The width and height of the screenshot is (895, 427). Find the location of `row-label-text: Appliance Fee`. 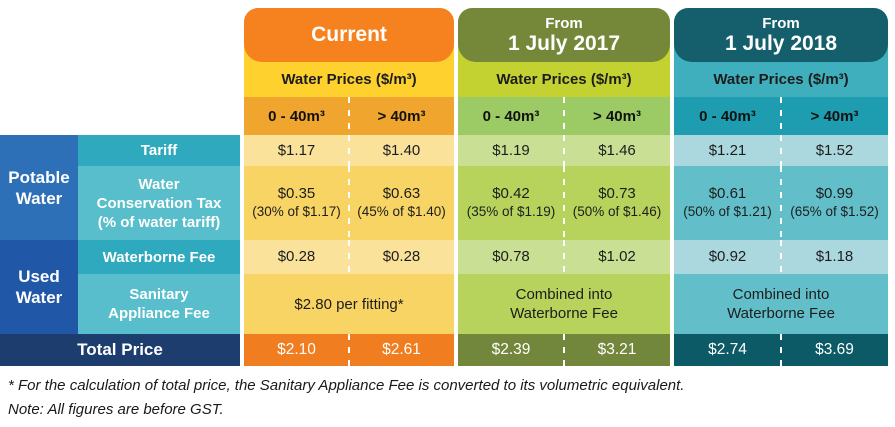

row-label-text: Appliance Fee is located at coordinates (159, 313).